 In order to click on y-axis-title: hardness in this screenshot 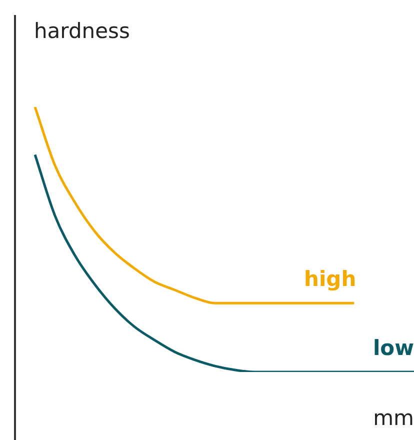, I will do `click(82, 31)`.